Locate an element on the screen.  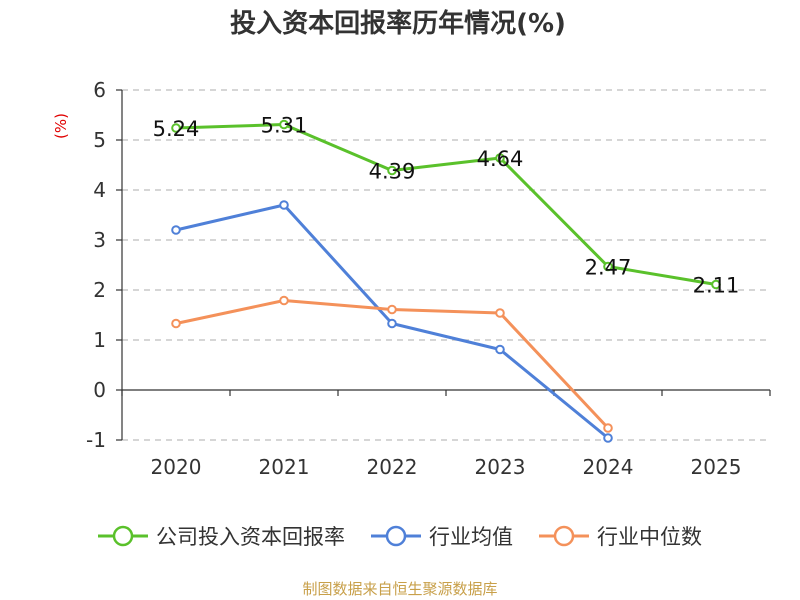
chart-title: 投入资本回报率历年情况(%) is located at coordinates (398, 23).